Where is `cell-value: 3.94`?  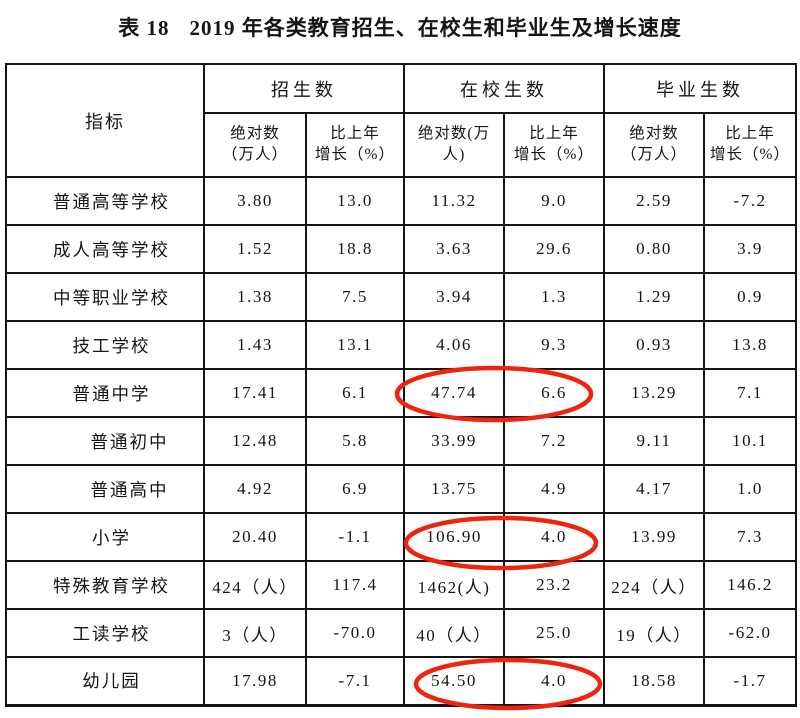 cell-value: 3.94 is located at coordinates (454, 297).